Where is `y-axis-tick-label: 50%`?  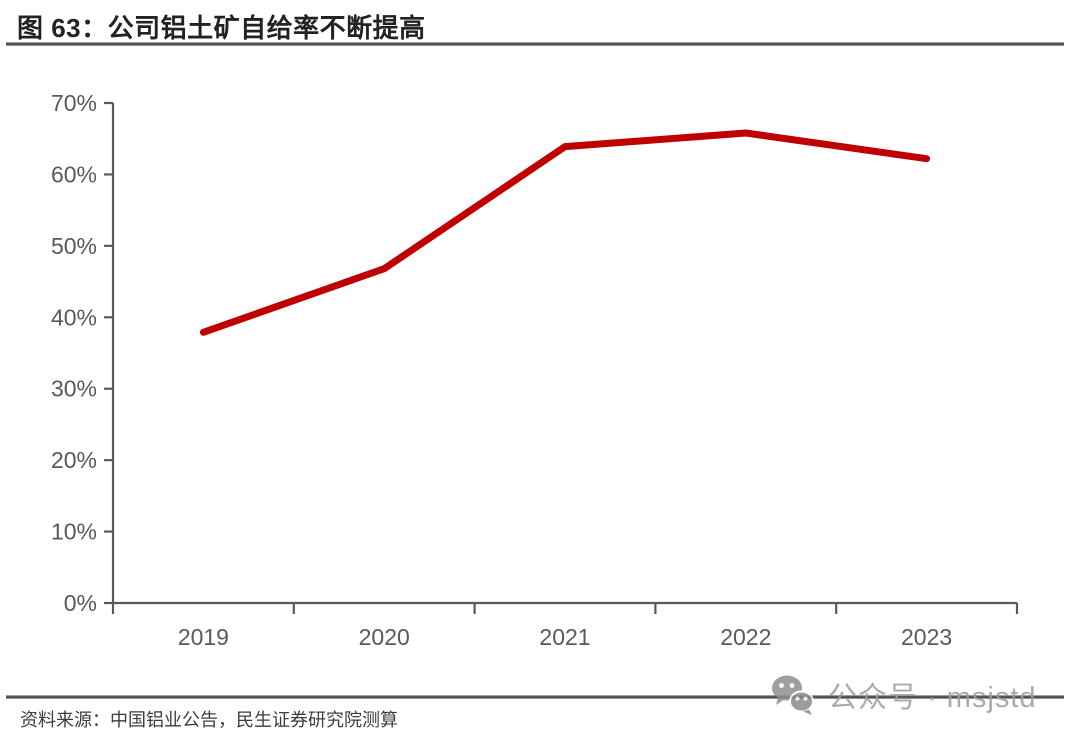 y-axis-tick-label: 50% is located at coordinates (74, 246).